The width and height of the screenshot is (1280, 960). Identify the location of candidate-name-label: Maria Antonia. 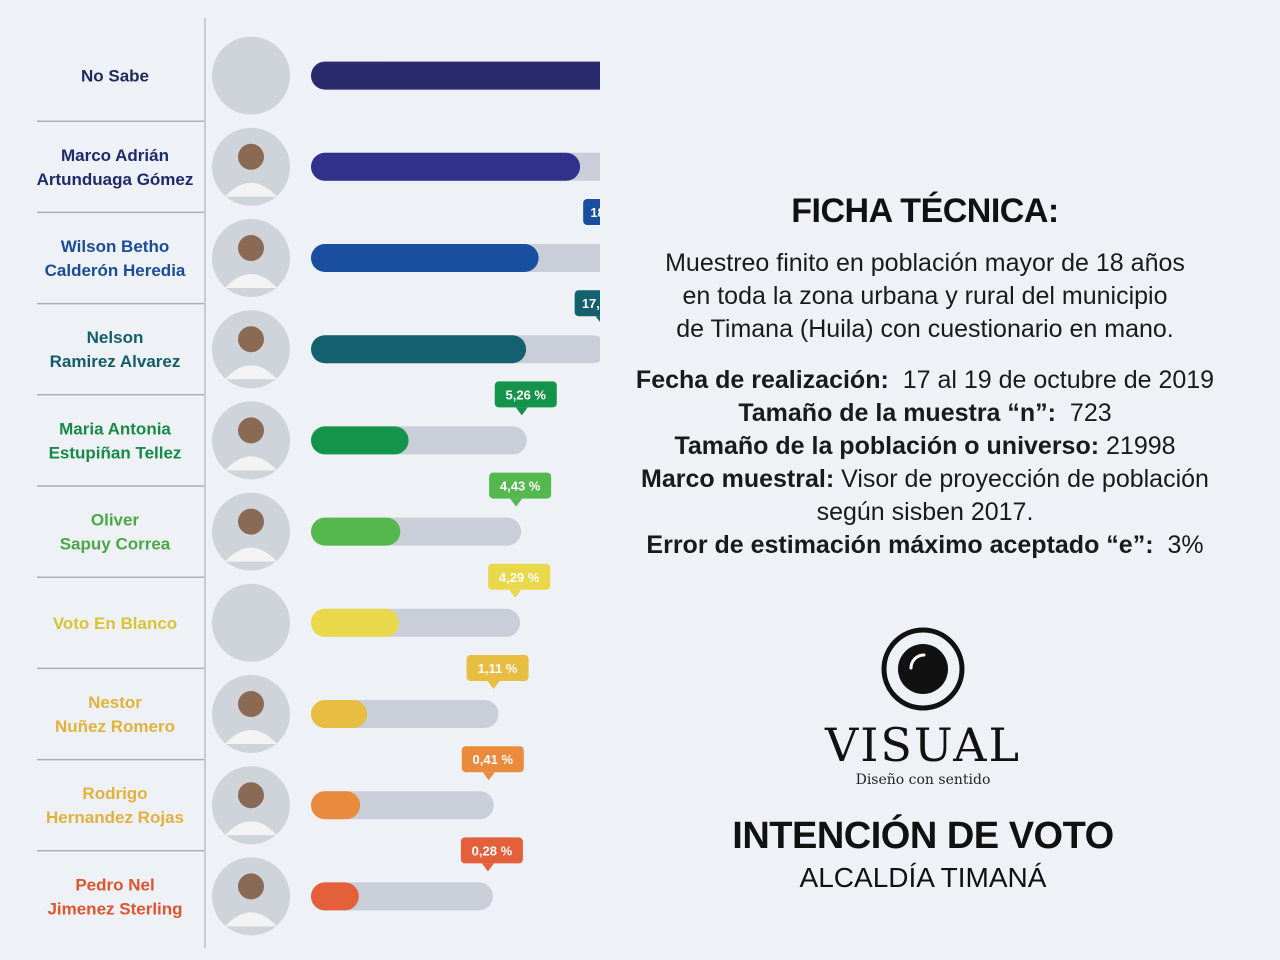
(115, 428).